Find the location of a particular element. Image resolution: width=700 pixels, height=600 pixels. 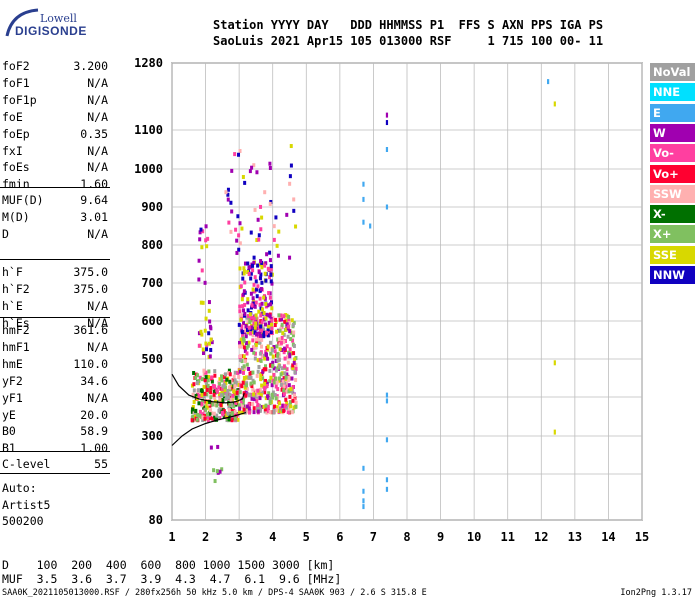

legend-item-nne: NNE is located at coordinates (672, 92).